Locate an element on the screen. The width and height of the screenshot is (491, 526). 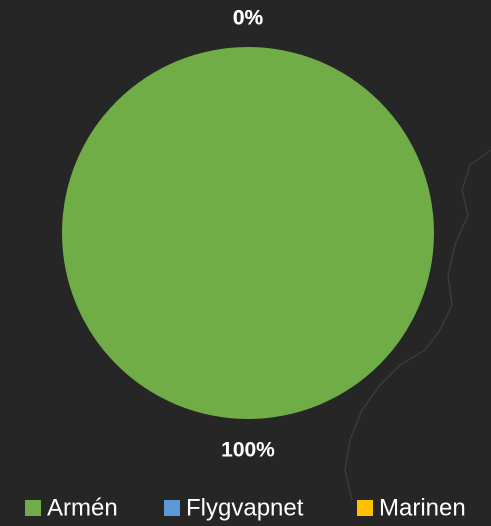
legend-label: Armén is located at coordinates (82, 507).